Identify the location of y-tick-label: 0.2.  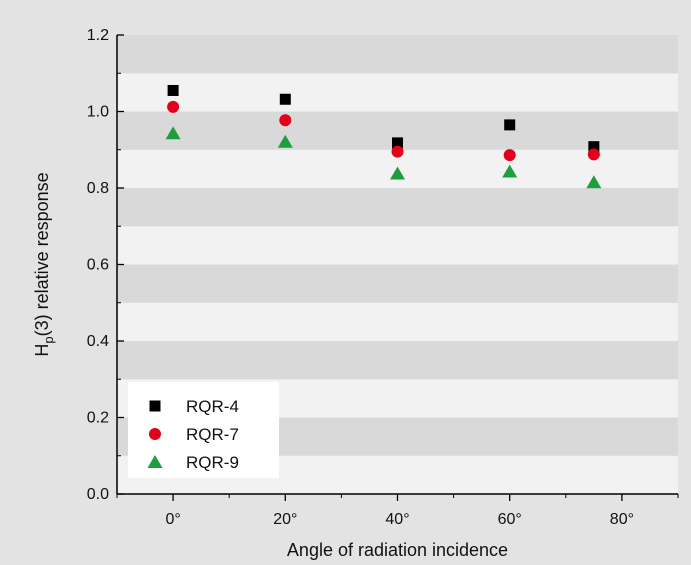
(98, 418).